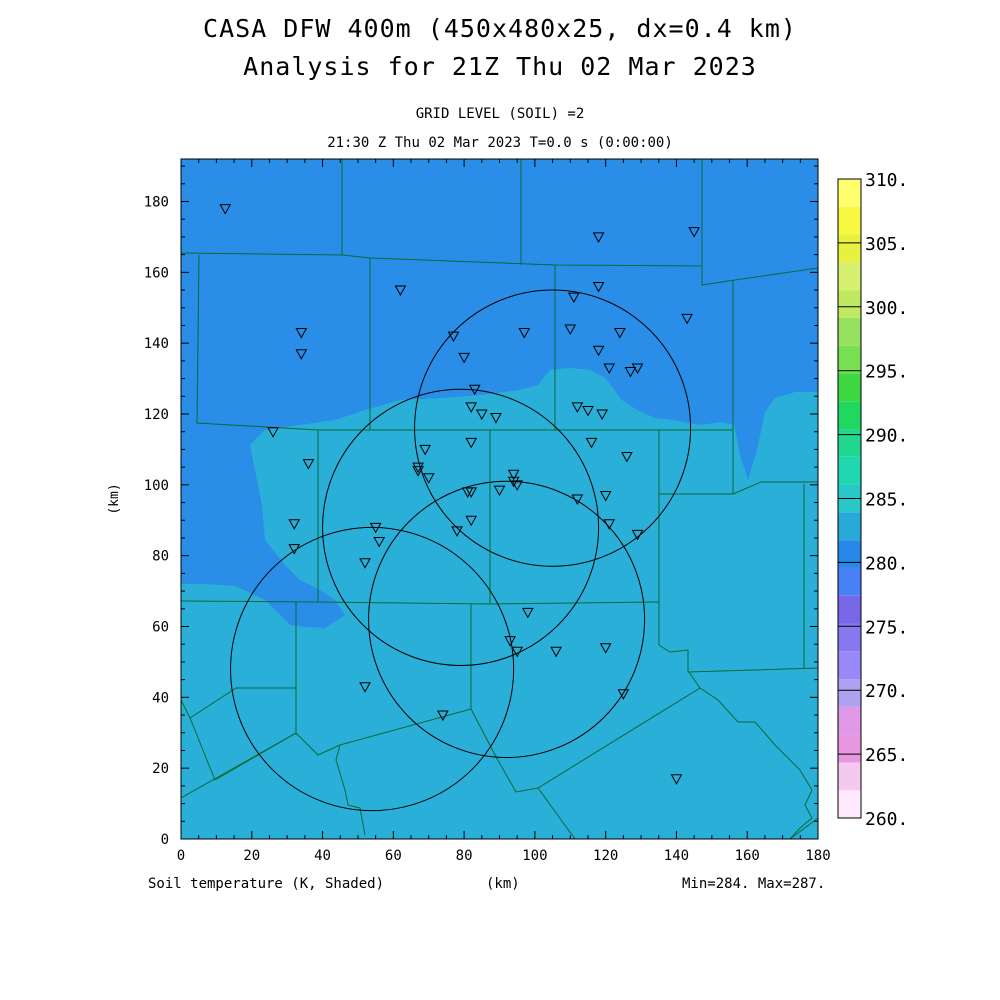 The image size is (1000, 1000). What do you see at coordinates (156, 344) in the screenshot?
I see `y-tick-label: 140` at bounding box center [156, 344].